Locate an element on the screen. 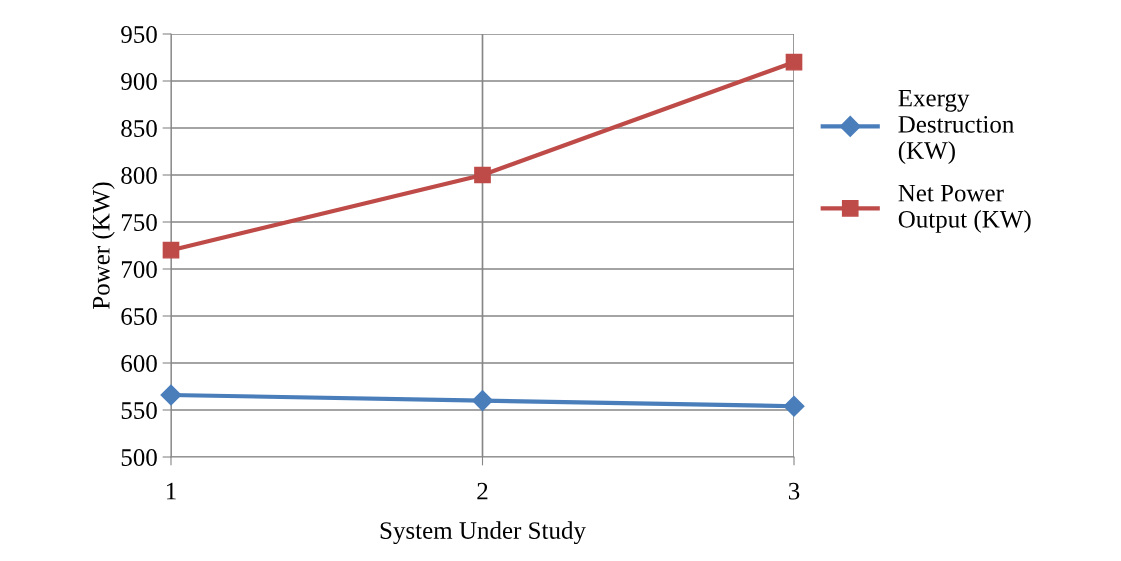 Image resolution: width=1121 pixels, height=561 pixels. y-axis-title: Power (KW) is located at coordinates (103, 245).